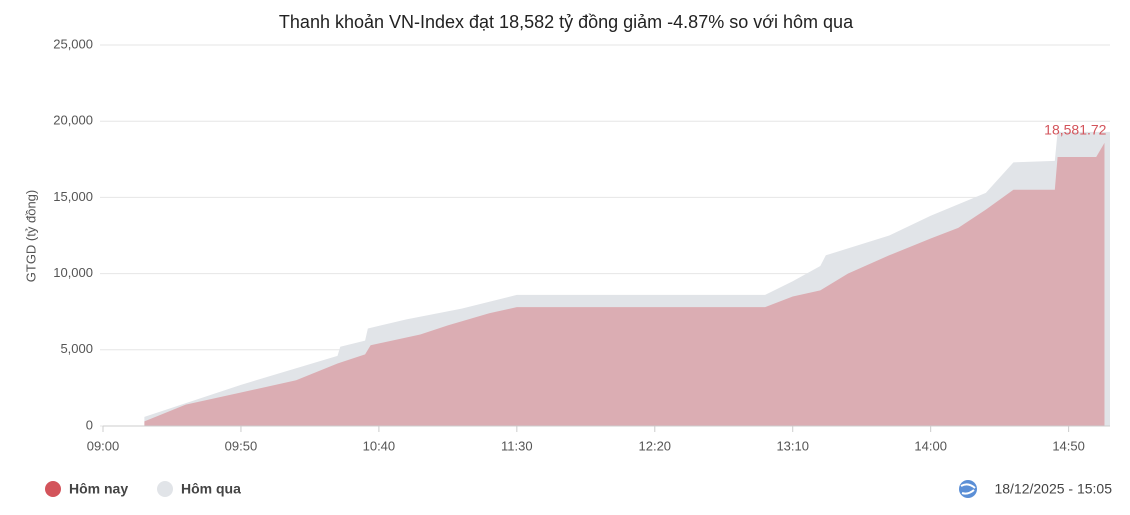  I want to click on x-tick-label: 13:10, so click(792, 445).